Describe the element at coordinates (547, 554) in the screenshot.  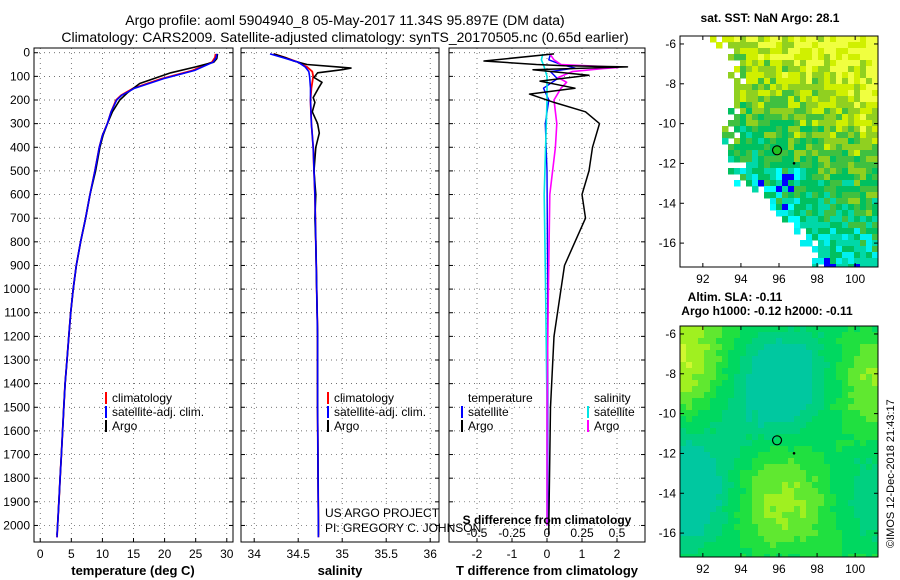
I see `x-tick-label: 0` at that location.